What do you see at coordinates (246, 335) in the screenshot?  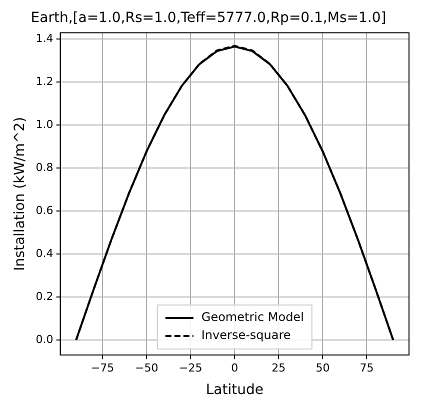 I see `legend-label: Inverse-square` at bounding box center [246, 335].